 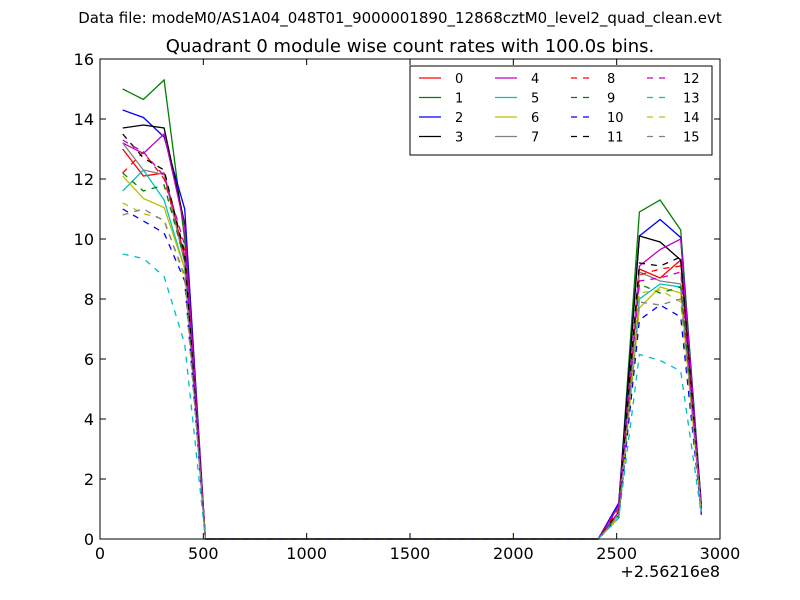 What do you see at coordinates (615, 118) in the screenshot?
I see `legend-label-10: 10` at bounding box center [615, 118].